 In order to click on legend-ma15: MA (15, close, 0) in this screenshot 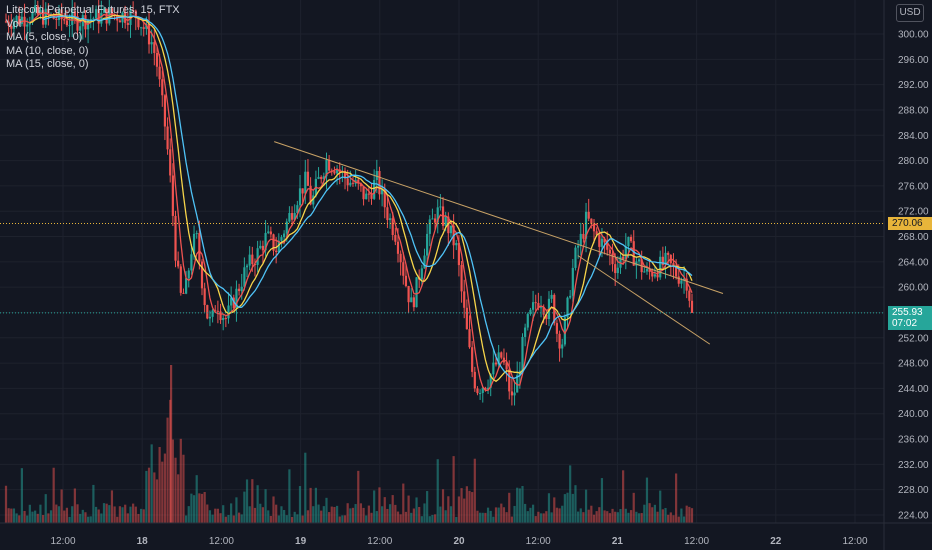, I will do `click(47, 64)`.